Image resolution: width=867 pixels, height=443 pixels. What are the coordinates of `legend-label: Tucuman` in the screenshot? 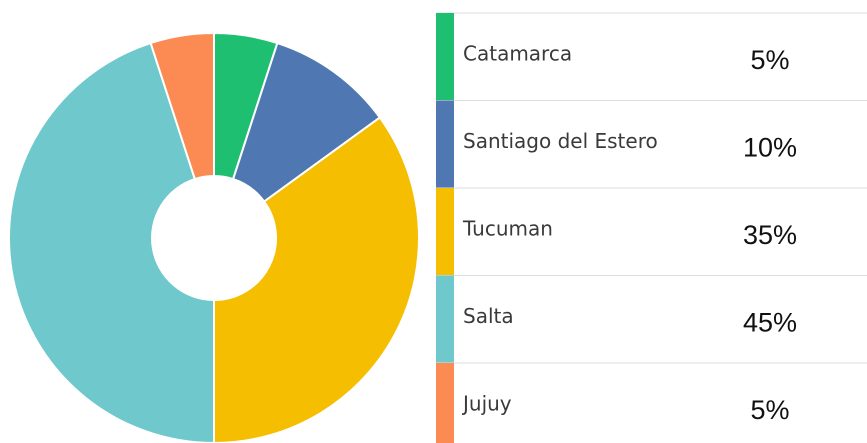 It's located at (507, 228).